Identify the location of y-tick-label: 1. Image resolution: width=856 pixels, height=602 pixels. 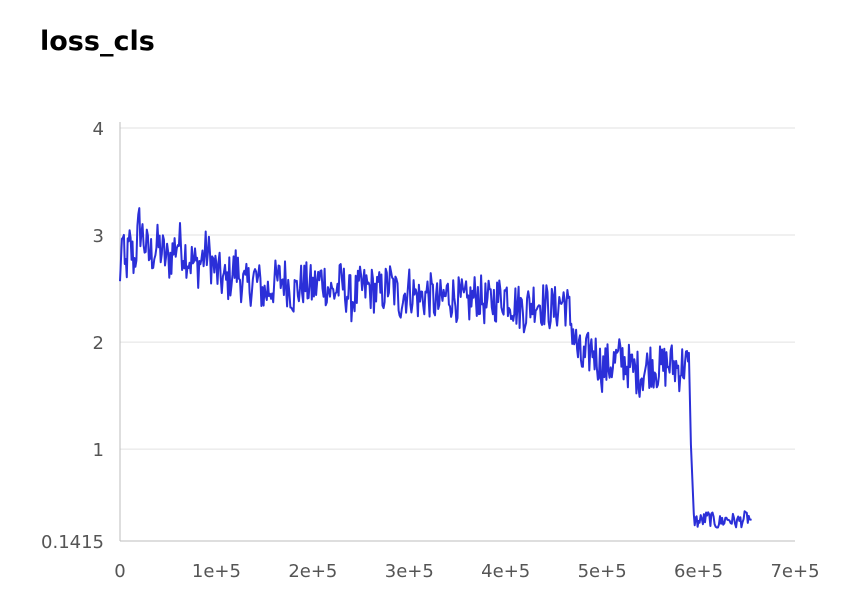
(98, 450).